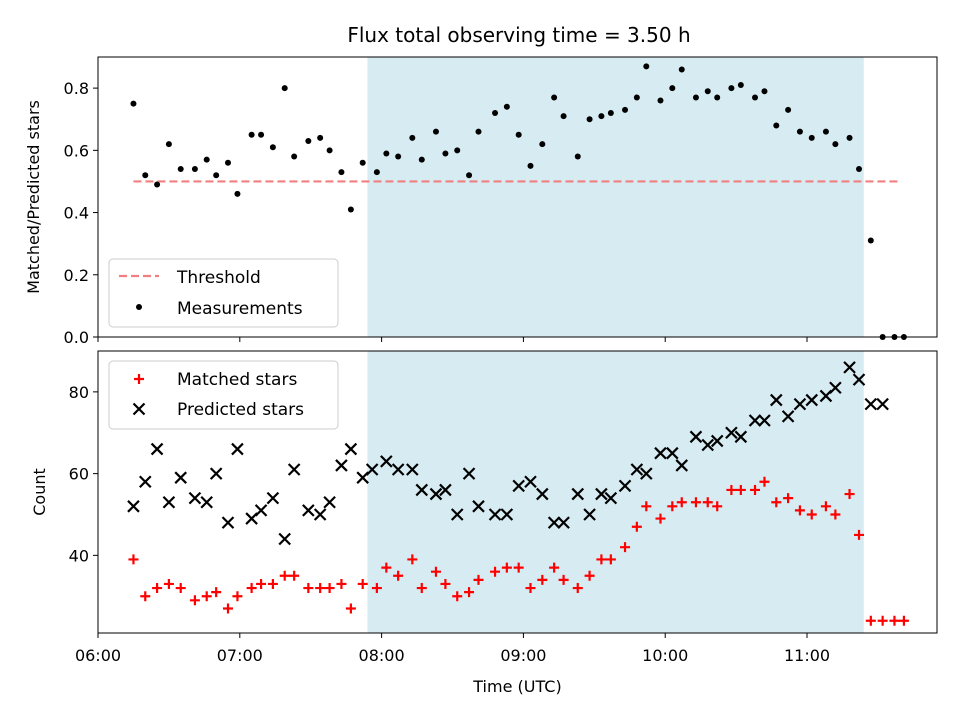  I want to click on y-tick-label: 0.8, so click(76, 88).